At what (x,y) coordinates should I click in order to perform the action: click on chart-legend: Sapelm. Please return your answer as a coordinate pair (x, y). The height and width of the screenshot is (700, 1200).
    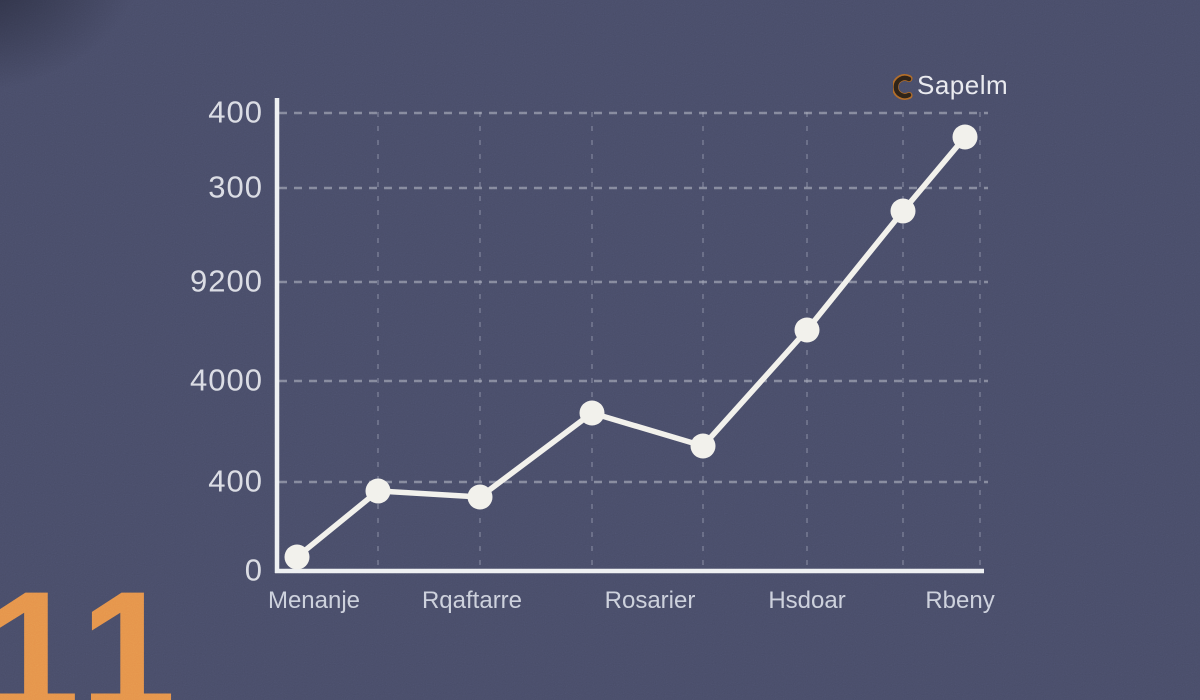
    Looking at the image, I should click on (950, 85).